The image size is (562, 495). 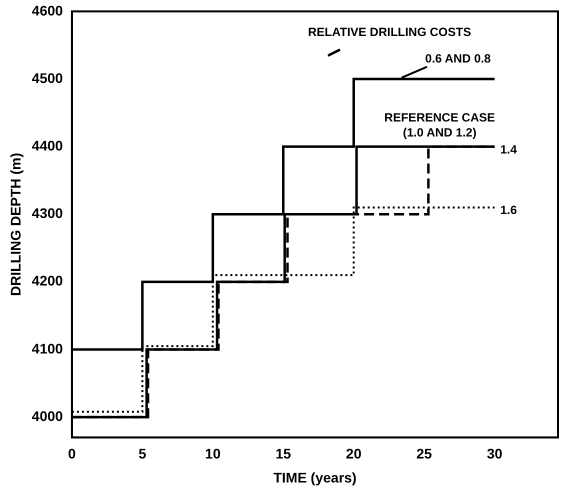 I want to click on x-tick-label: 10, so click(x=213, y=454).